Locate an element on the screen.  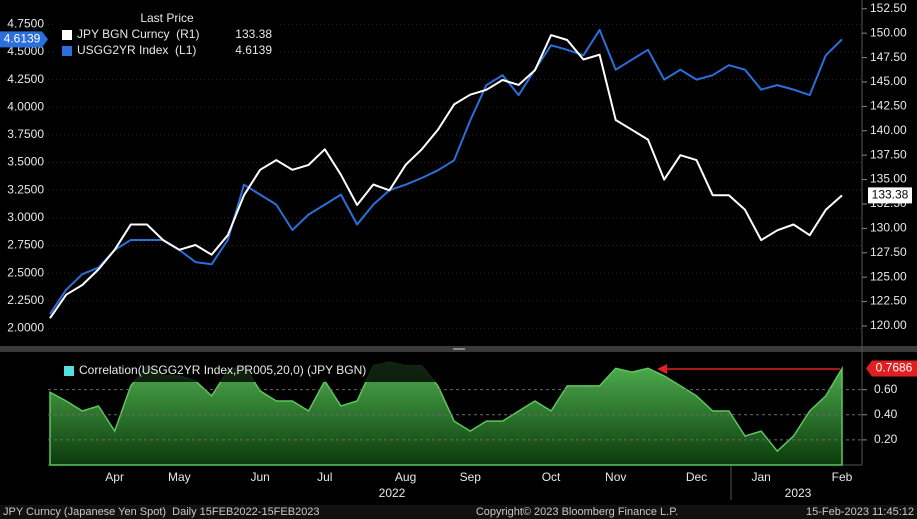
legend-title: Last Price is located at coordinates (167, 18).